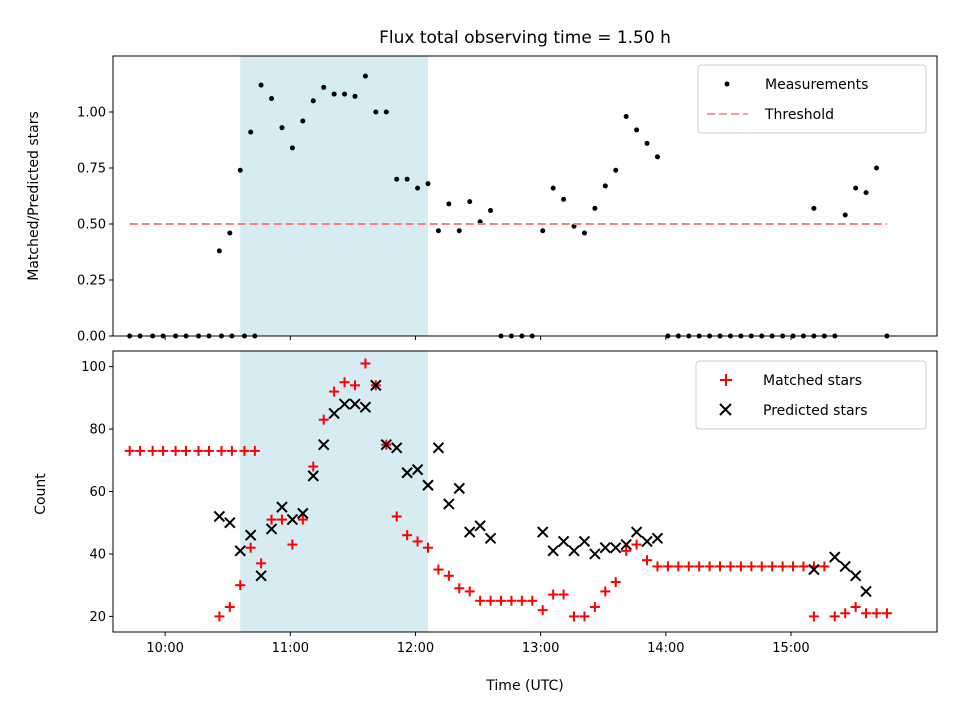 The width and height of the screenshot is (960, 720). I want to click on bottom-x-tick-label: 14:00, so click(665, 648).